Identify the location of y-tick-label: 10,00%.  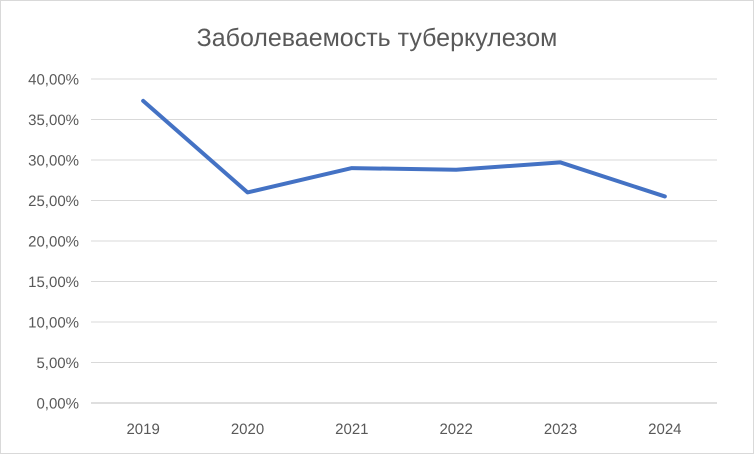
(53, 323).